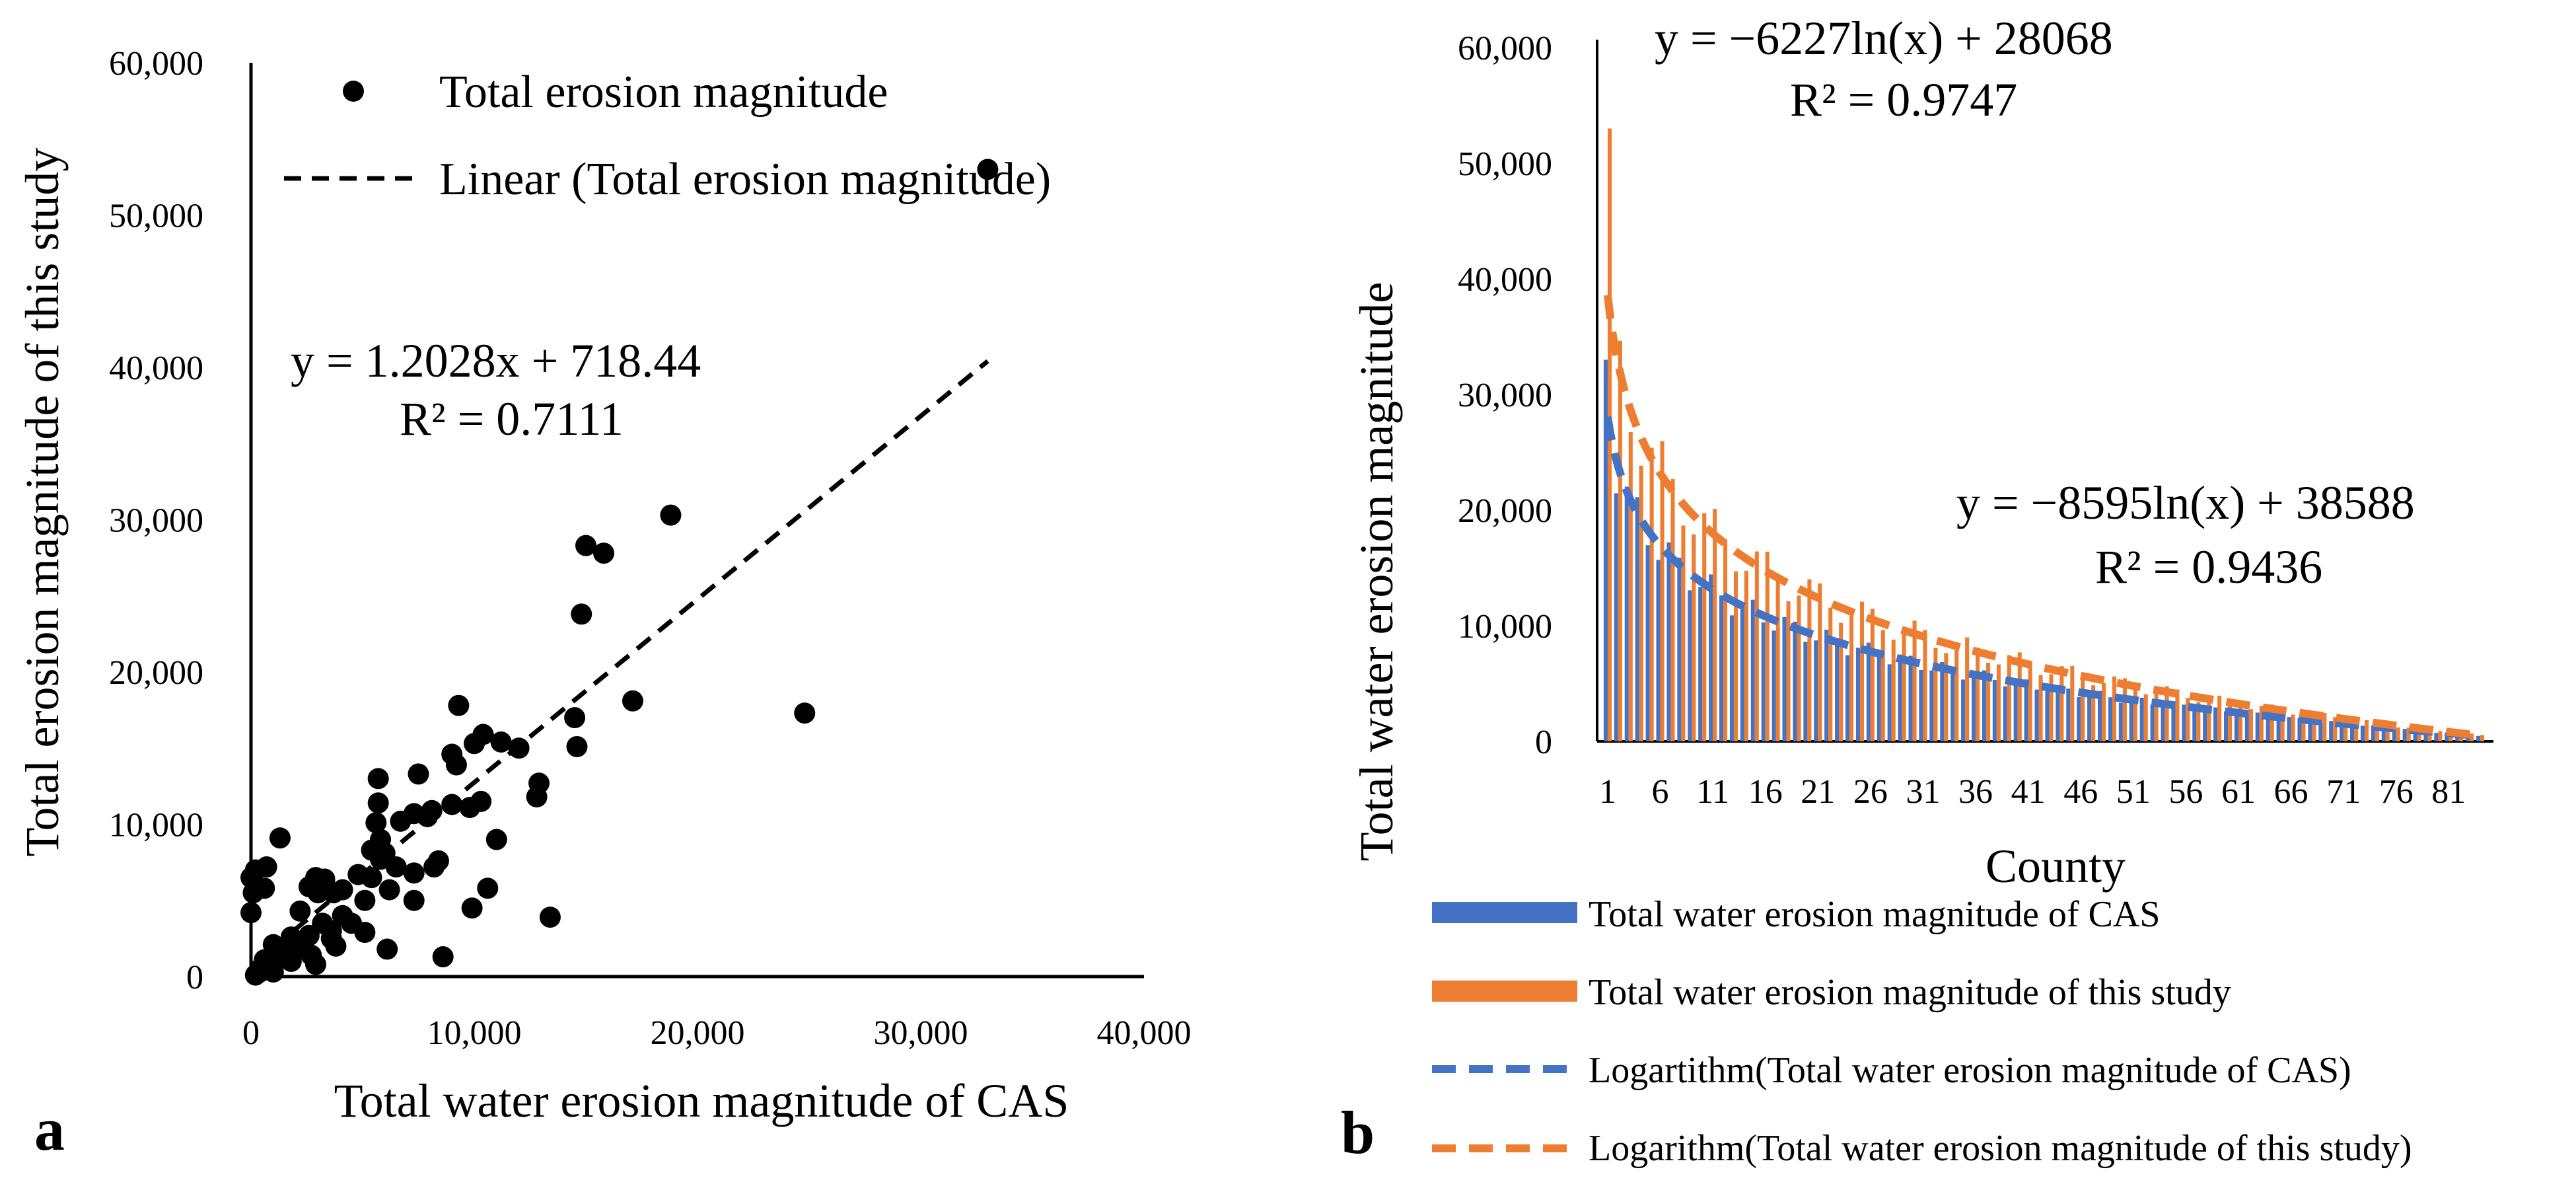 This screenshot has width=2576, height=1190. What do you see at coordinates (663, 92) in the screenshot?
I see `panel-a-legend-scatter-label: Total erosion magnitude` at bounding box center [663, 92].